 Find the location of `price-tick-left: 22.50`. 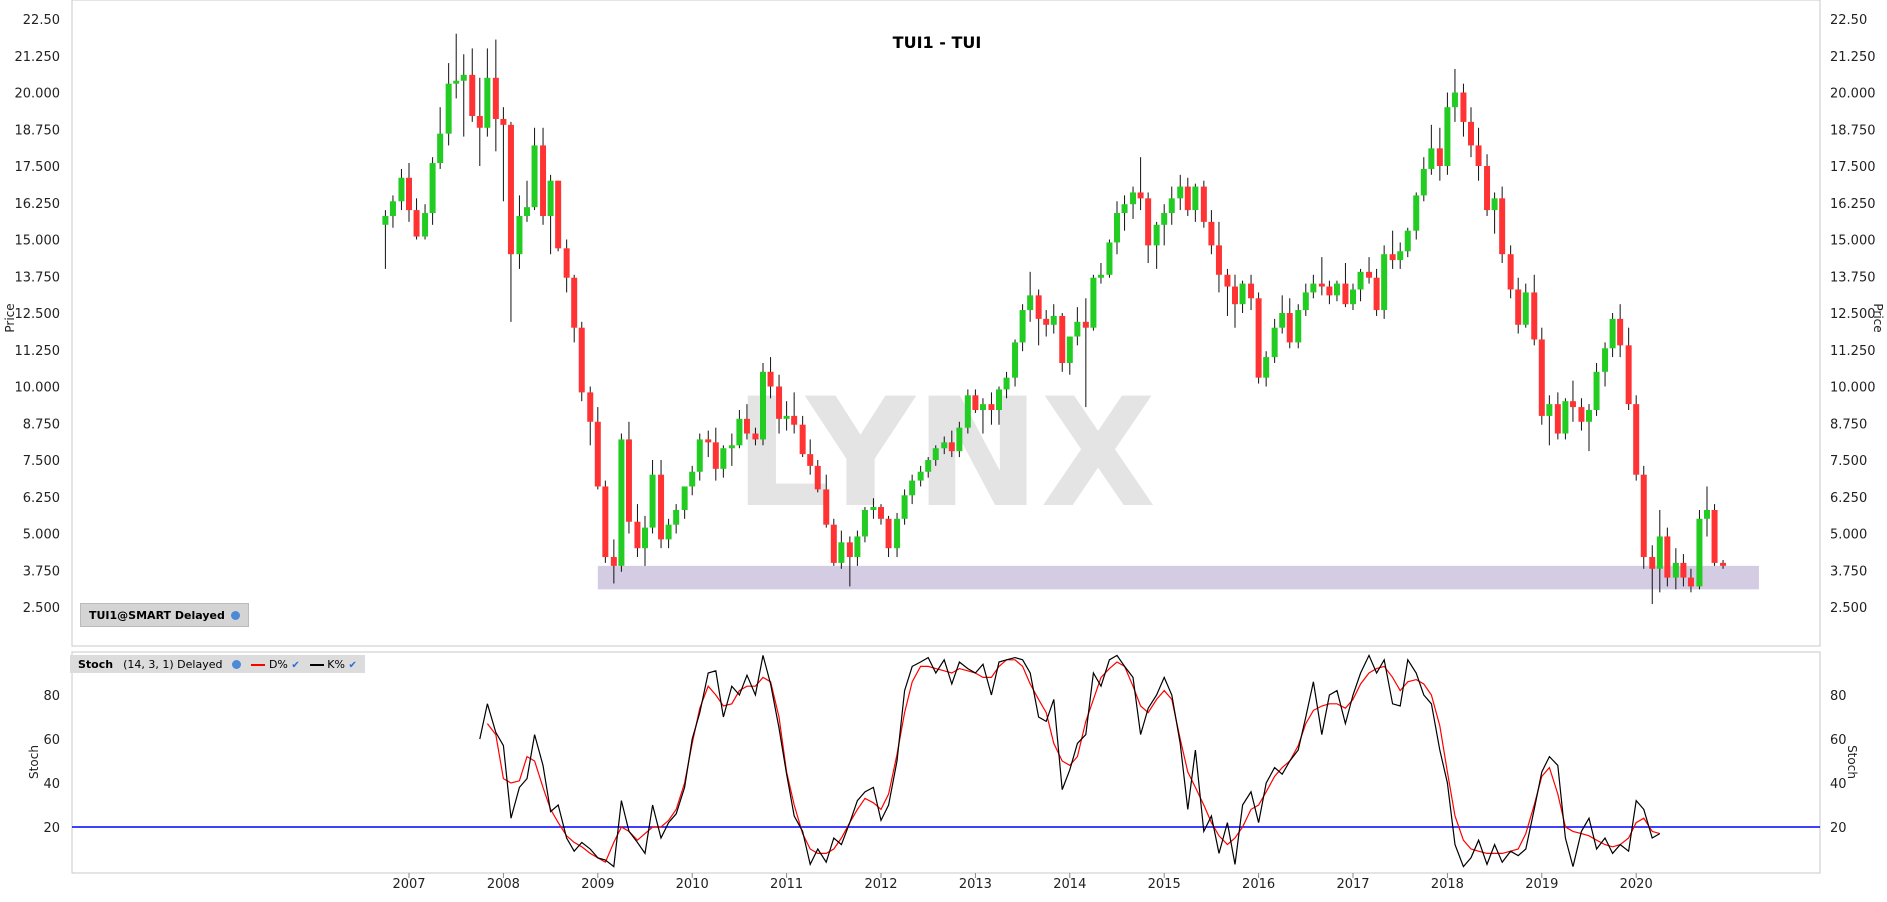

price-tick-left: 22.50 is located at coordinates (41, 20).